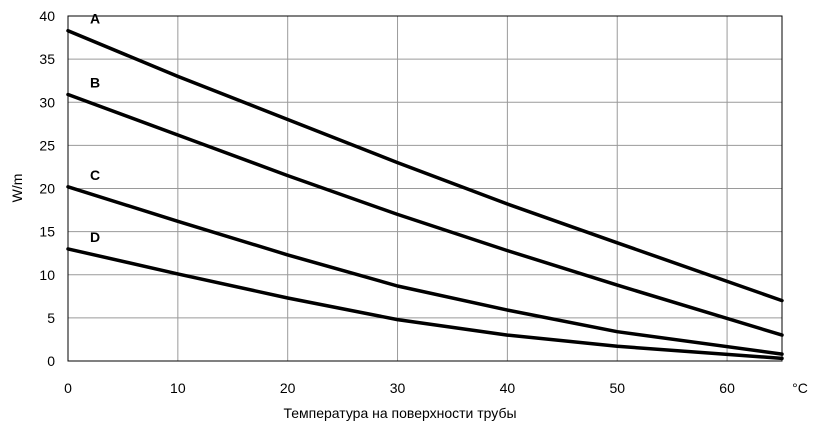  What do you see at coordinates (95, 237) in the screenshot?
I see `series-label-d: D` at bounding box center [95, 237].